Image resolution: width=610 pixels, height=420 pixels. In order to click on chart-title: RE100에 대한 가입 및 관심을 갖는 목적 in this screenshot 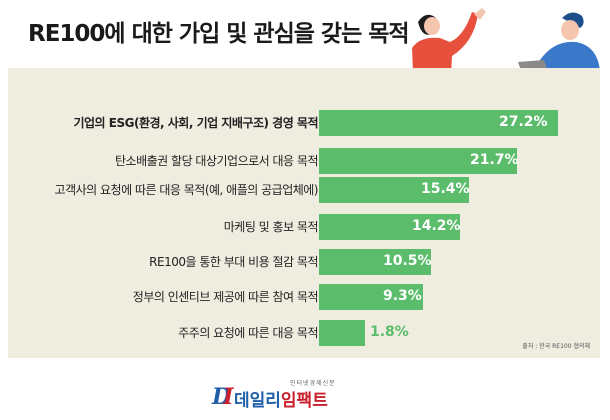, I will do `click(219, 34)`.